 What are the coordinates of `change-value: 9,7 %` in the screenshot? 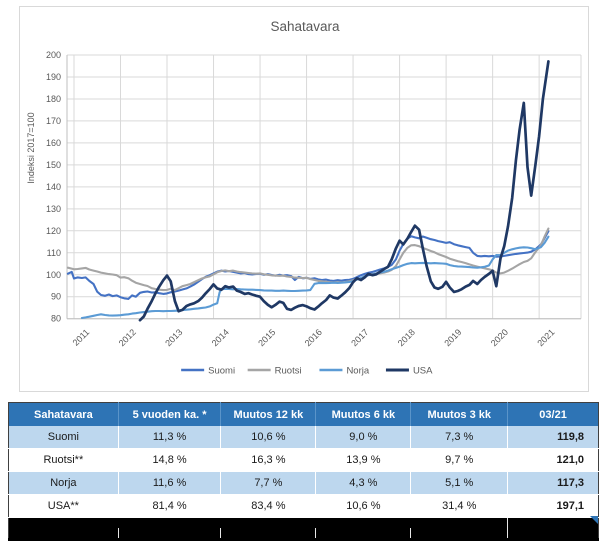 It's located at (459, 460).